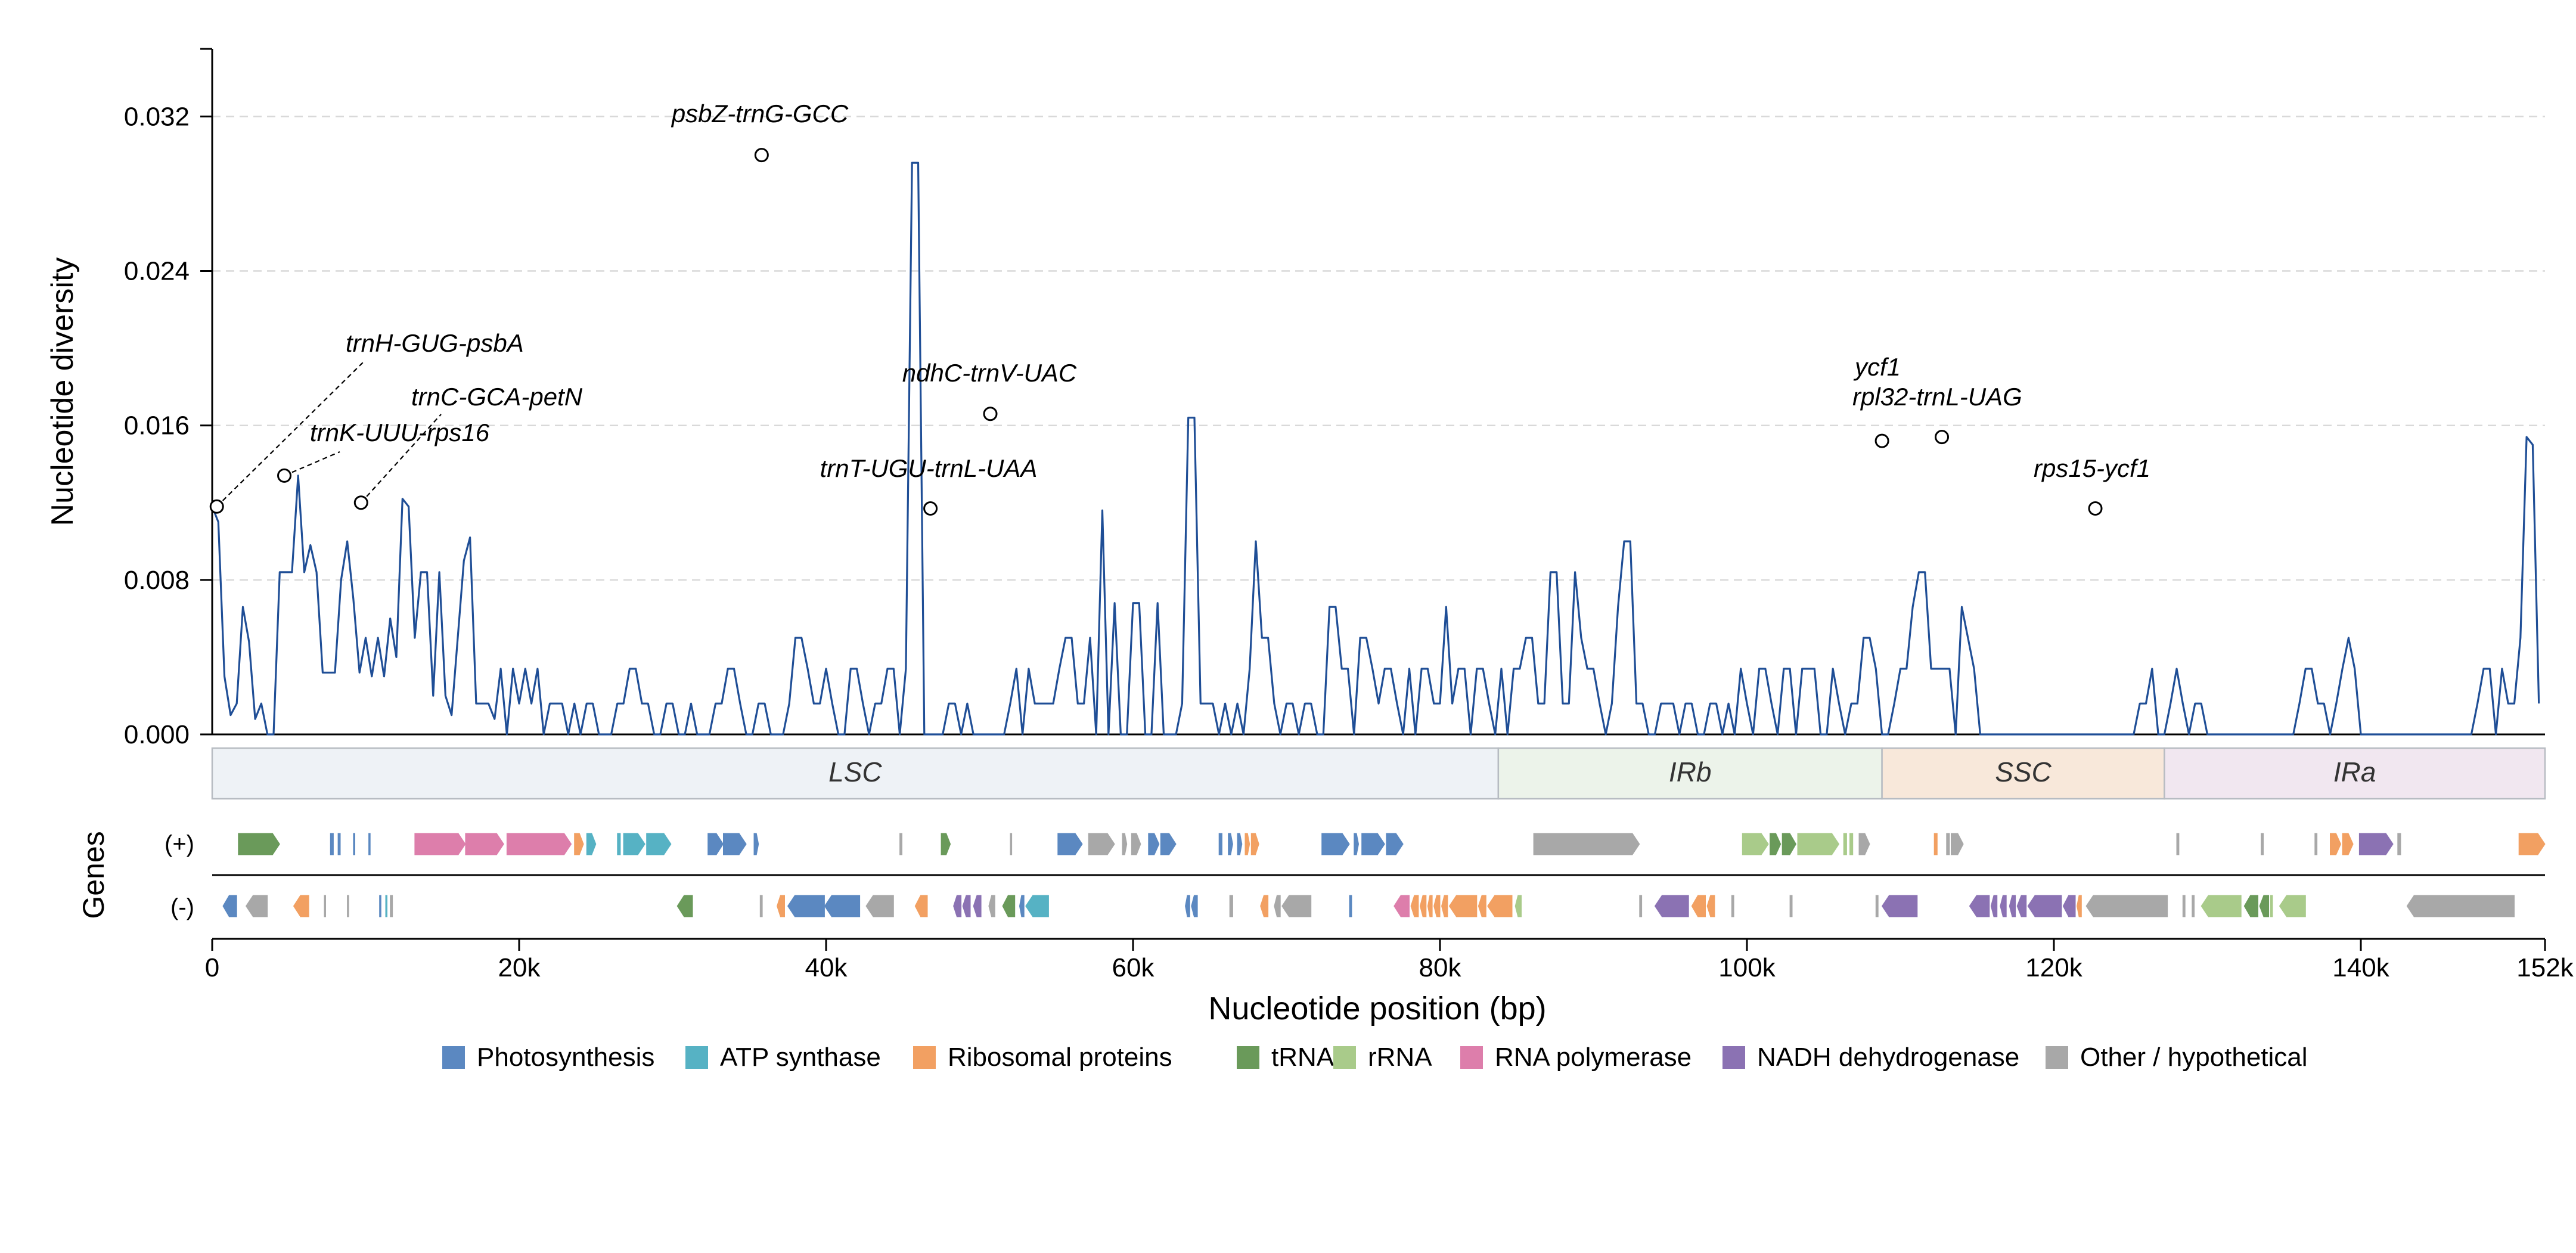 This screenshot has width=2576, height=1253. Describe the element at coordinates (1400, 1057) in the screenshot. I see `legend-label: rRNA` at that location.